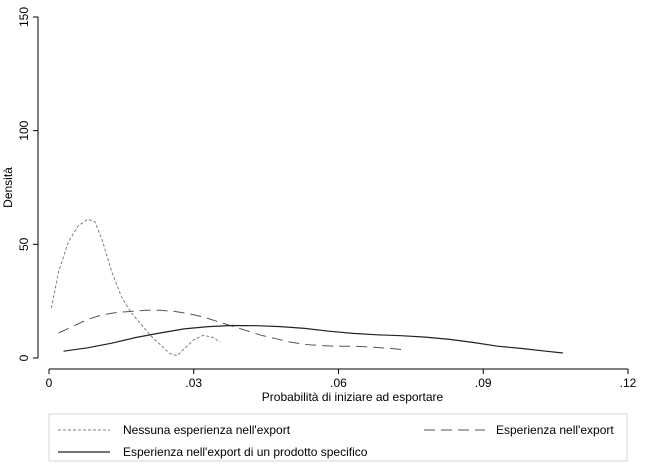 Image resolution: width=660 pixels, height=467 pixels. Describe the element at coordinates (338, 383) in the screenshot. I see `x-tick-label: .06` at that location.